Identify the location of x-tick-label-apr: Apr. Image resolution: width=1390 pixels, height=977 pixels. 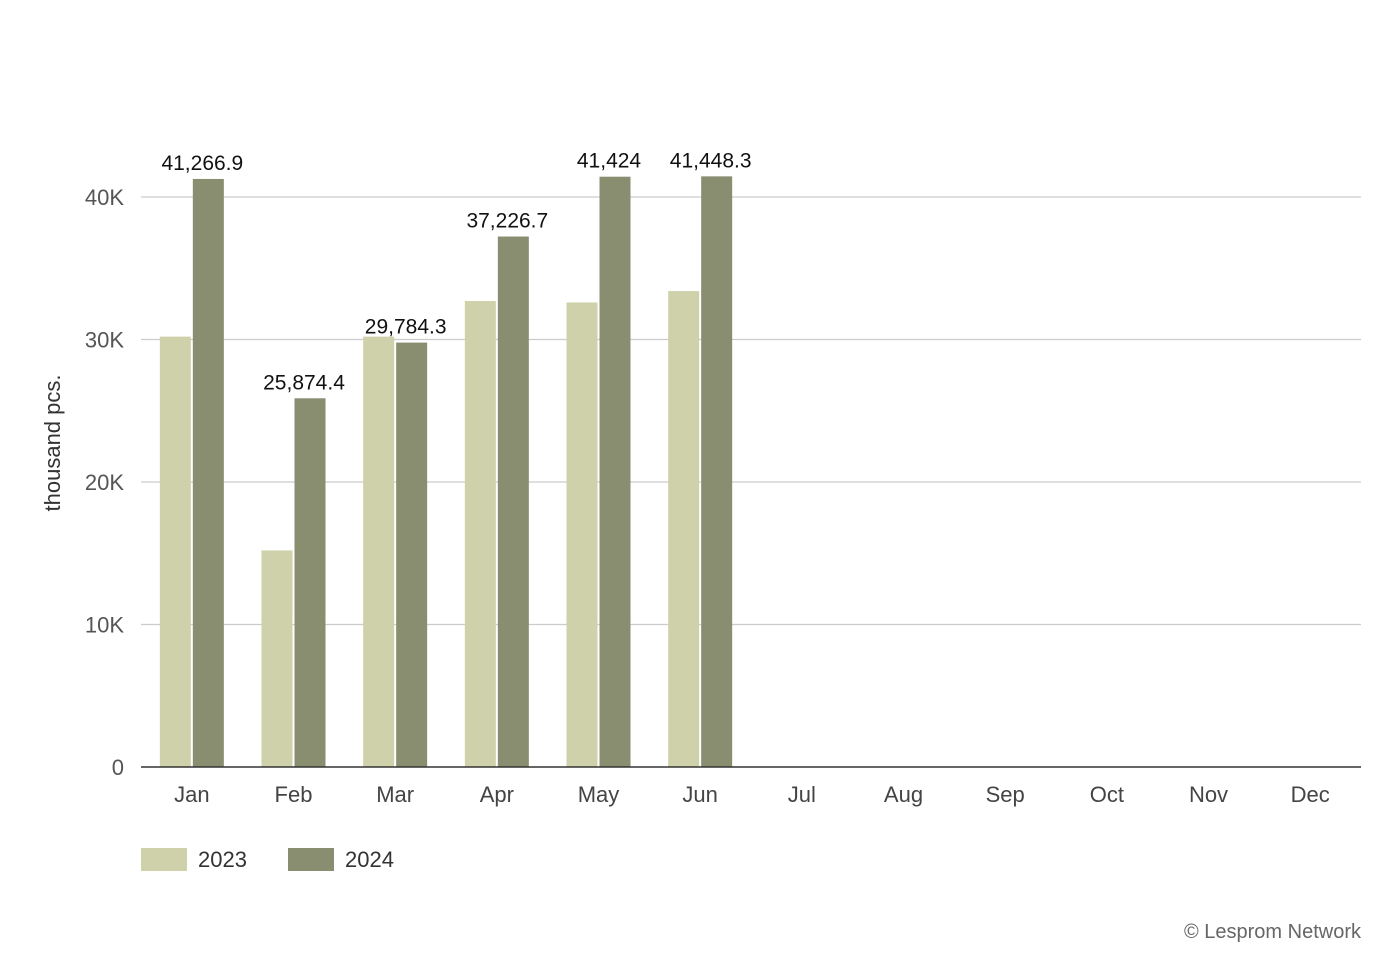
(497, 794).